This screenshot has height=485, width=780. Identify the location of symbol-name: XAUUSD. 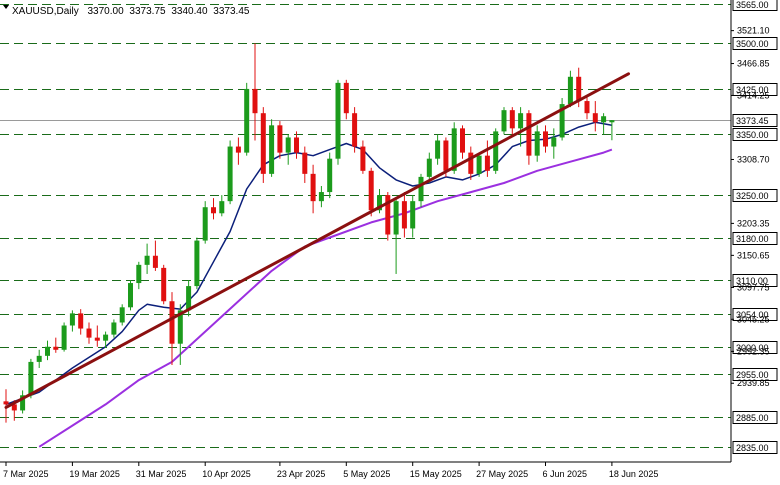
(33, 11).